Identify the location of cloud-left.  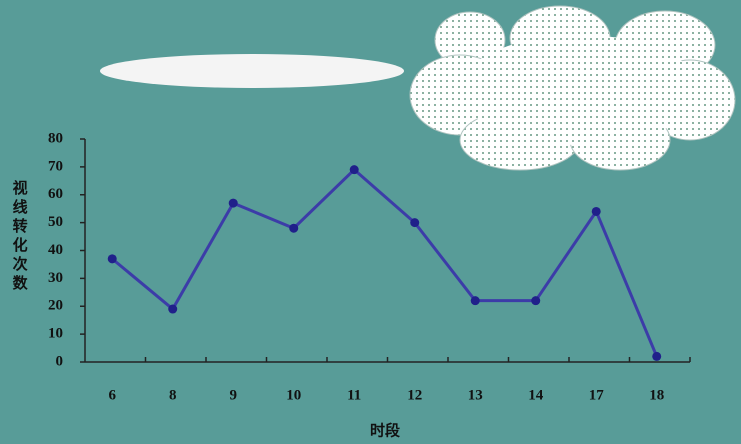
(252, 71).